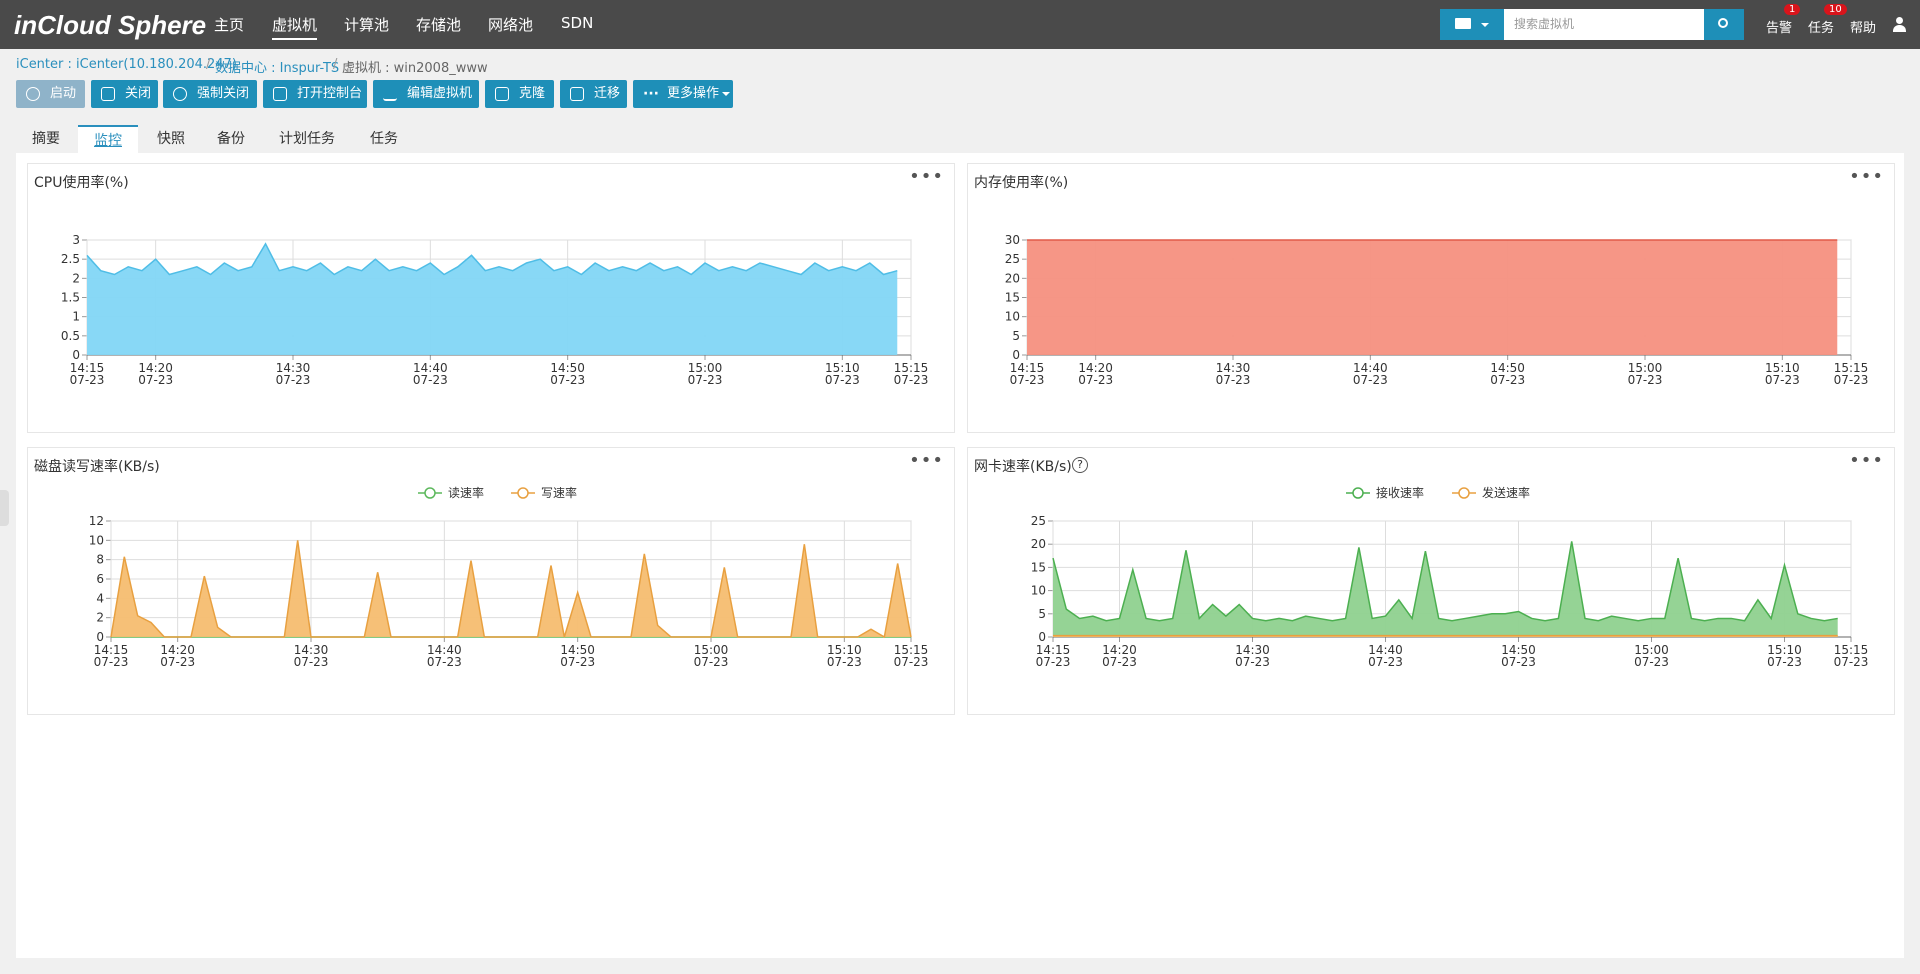 Image resolution: width=1920 pixels, height=974 pixels. Describe the element at coordinates (124, 94) in the screenshot. I see `close-button: 关闭` at that location.